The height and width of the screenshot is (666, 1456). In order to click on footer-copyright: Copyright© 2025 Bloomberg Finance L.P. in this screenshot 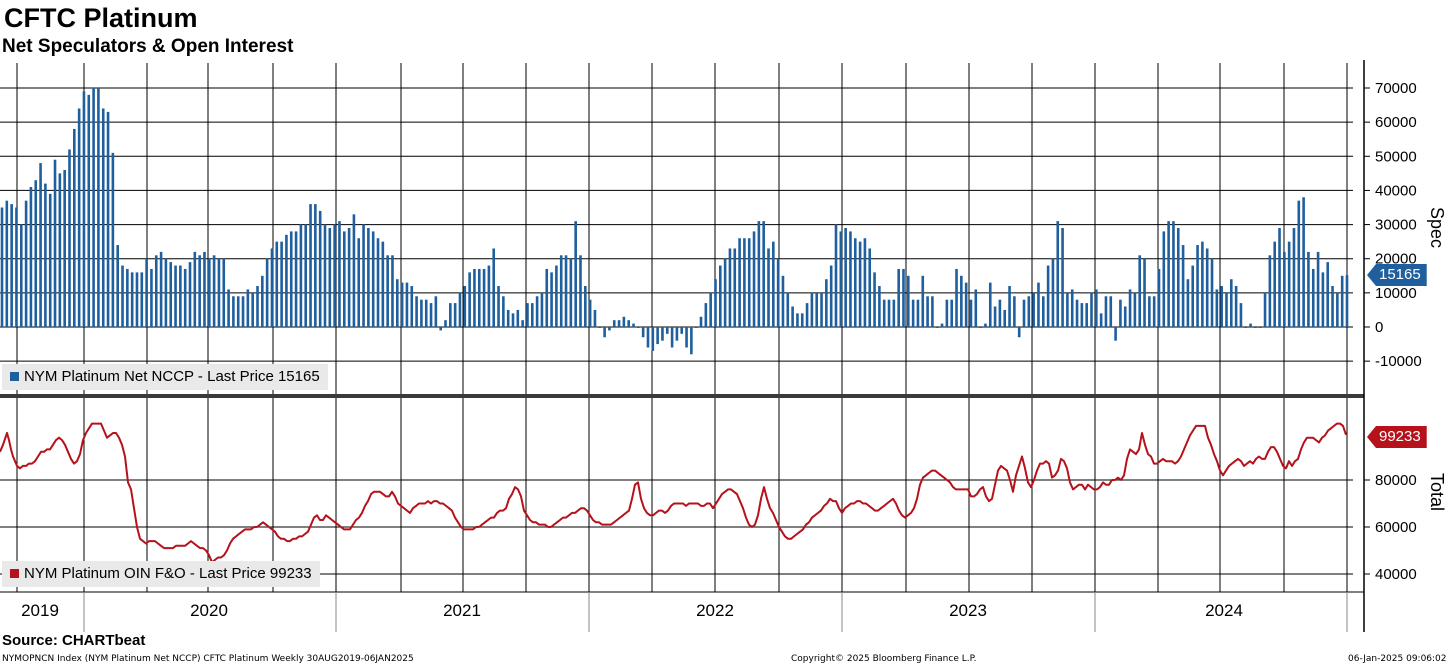, I will do `click(884, 659)`.